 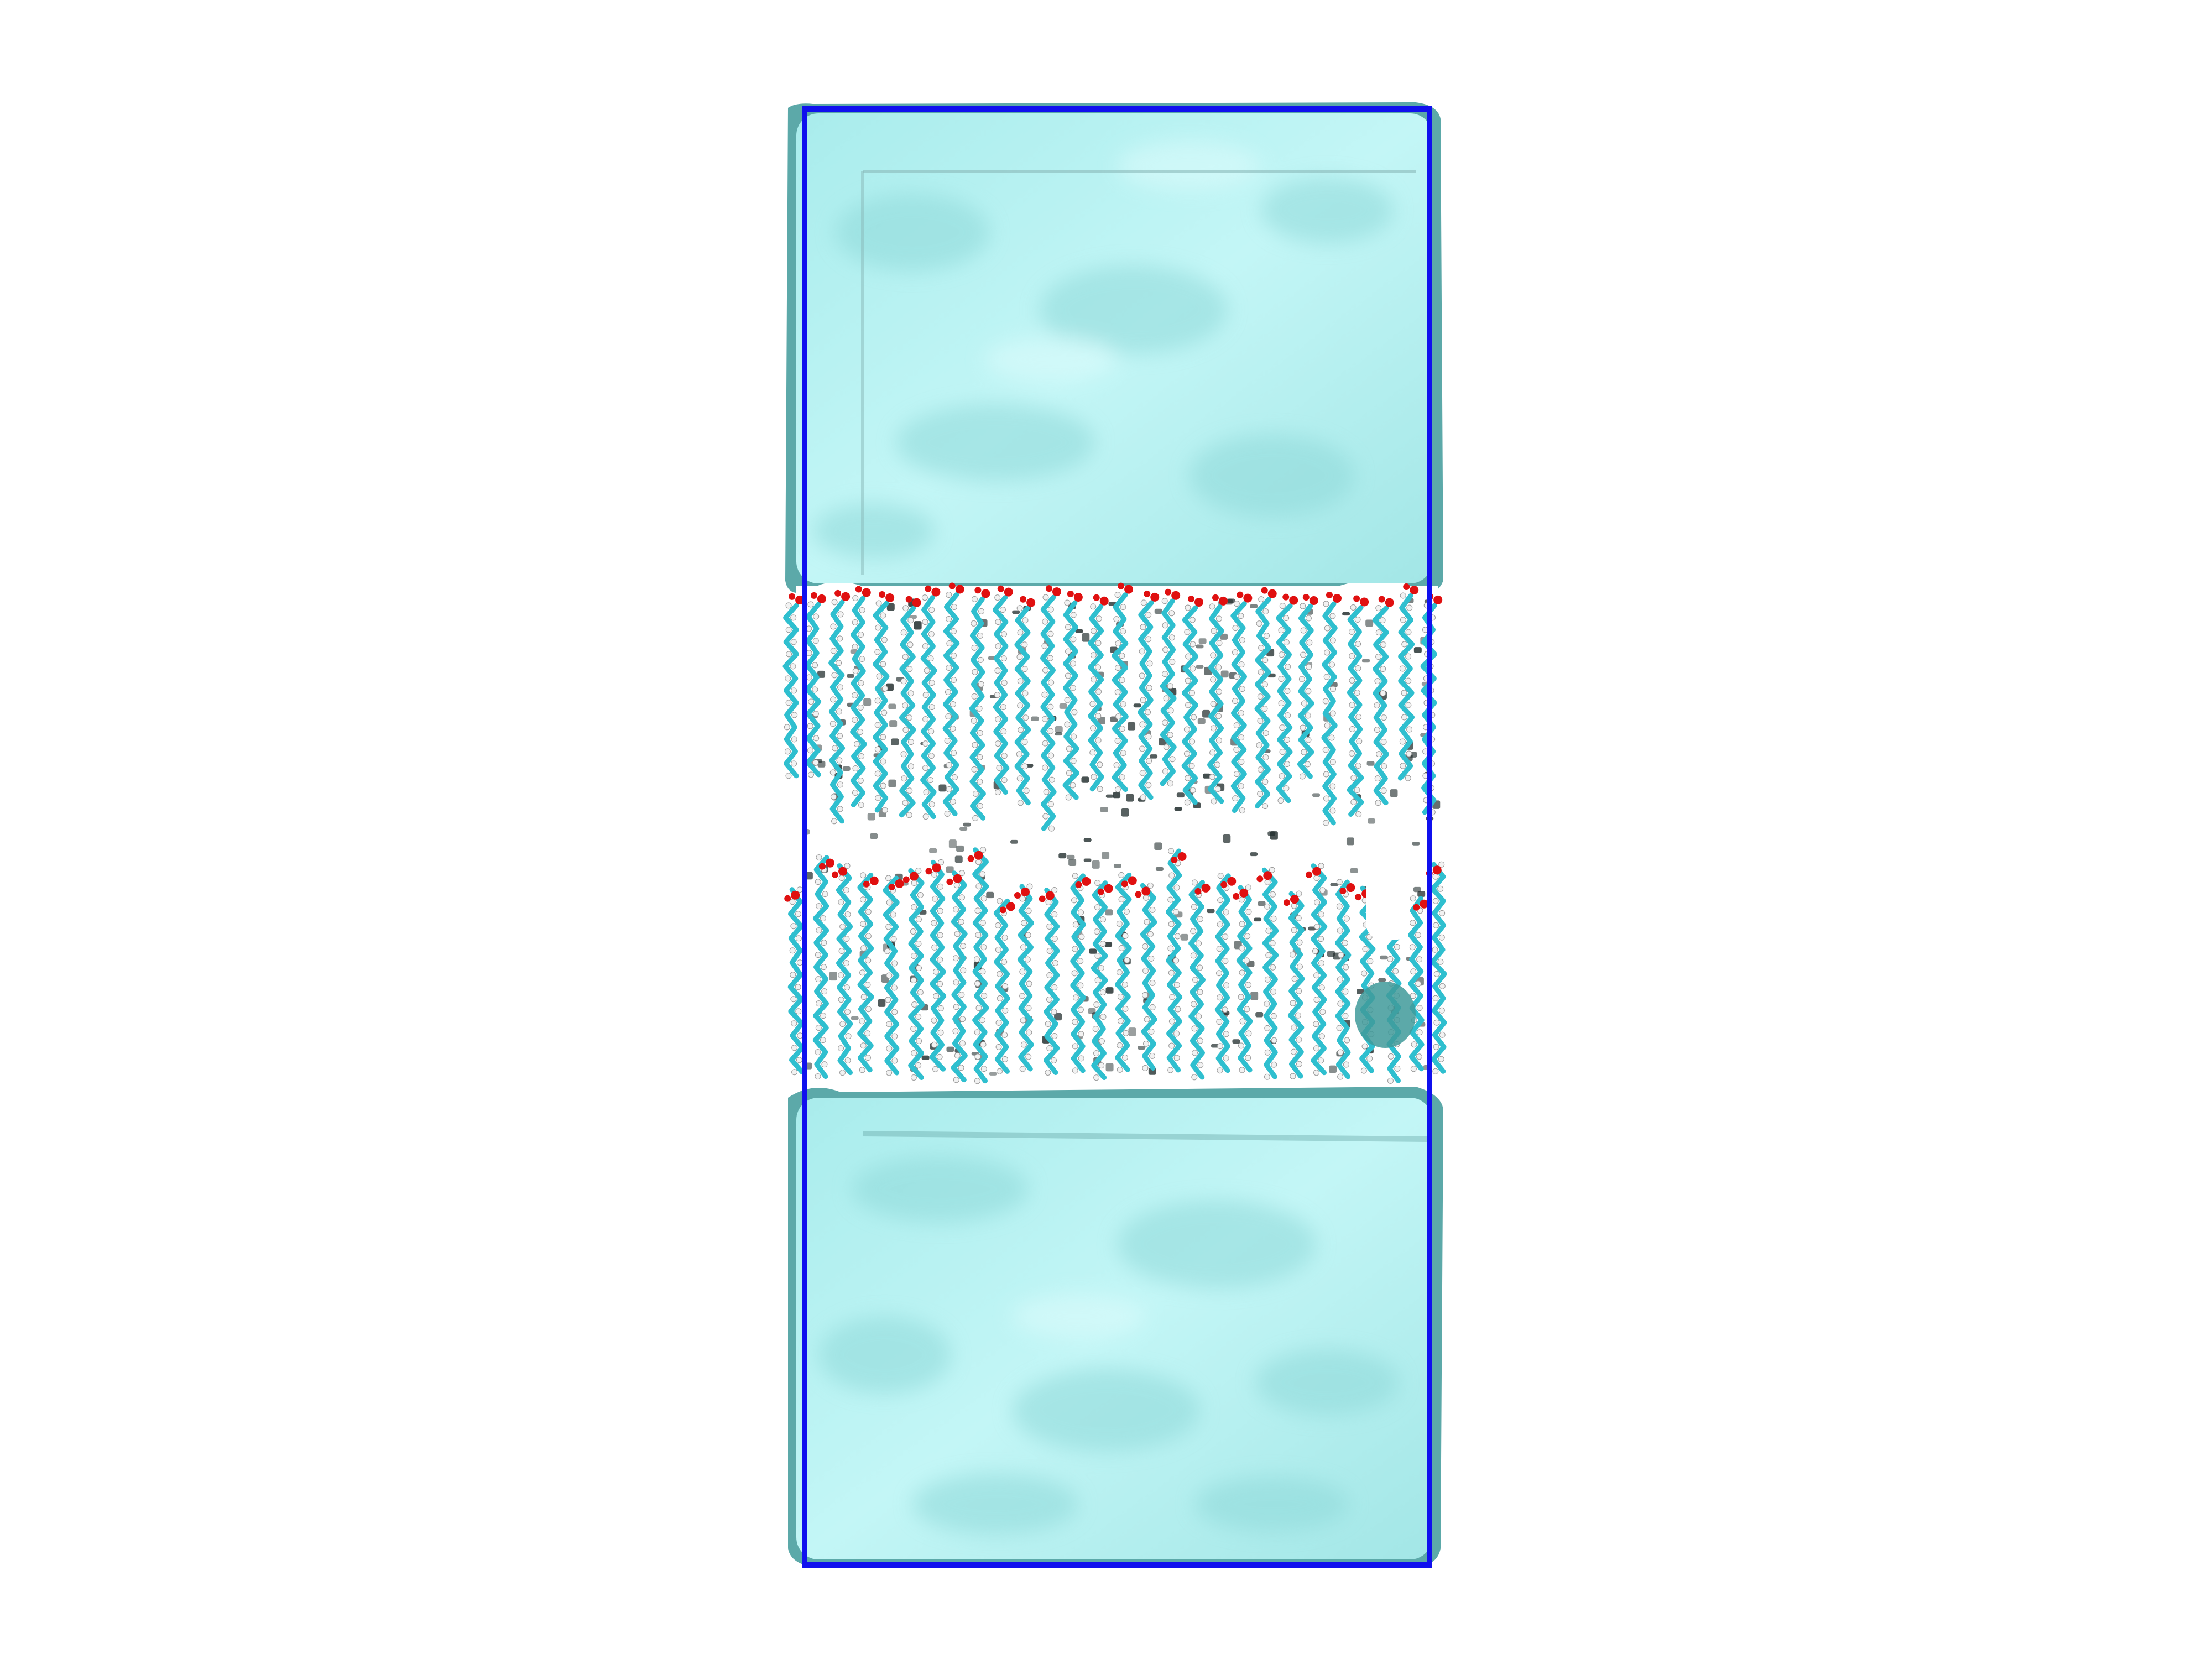 What do you see at coordinates (1108, 1346) in the screenshot?
I see `water-ripples-lower` at bounding box center [1108, 1346].